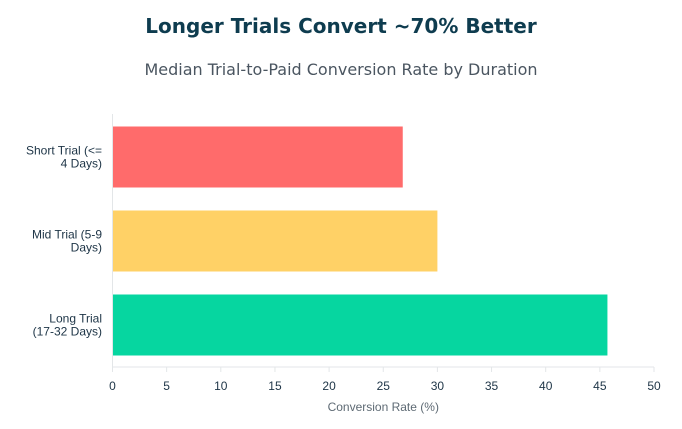  What do you see at coordinates (67, 325) in the screenshot?
I see `category-label-3: Long Trial (17-32 Days)` at bounding box center [67, 325].